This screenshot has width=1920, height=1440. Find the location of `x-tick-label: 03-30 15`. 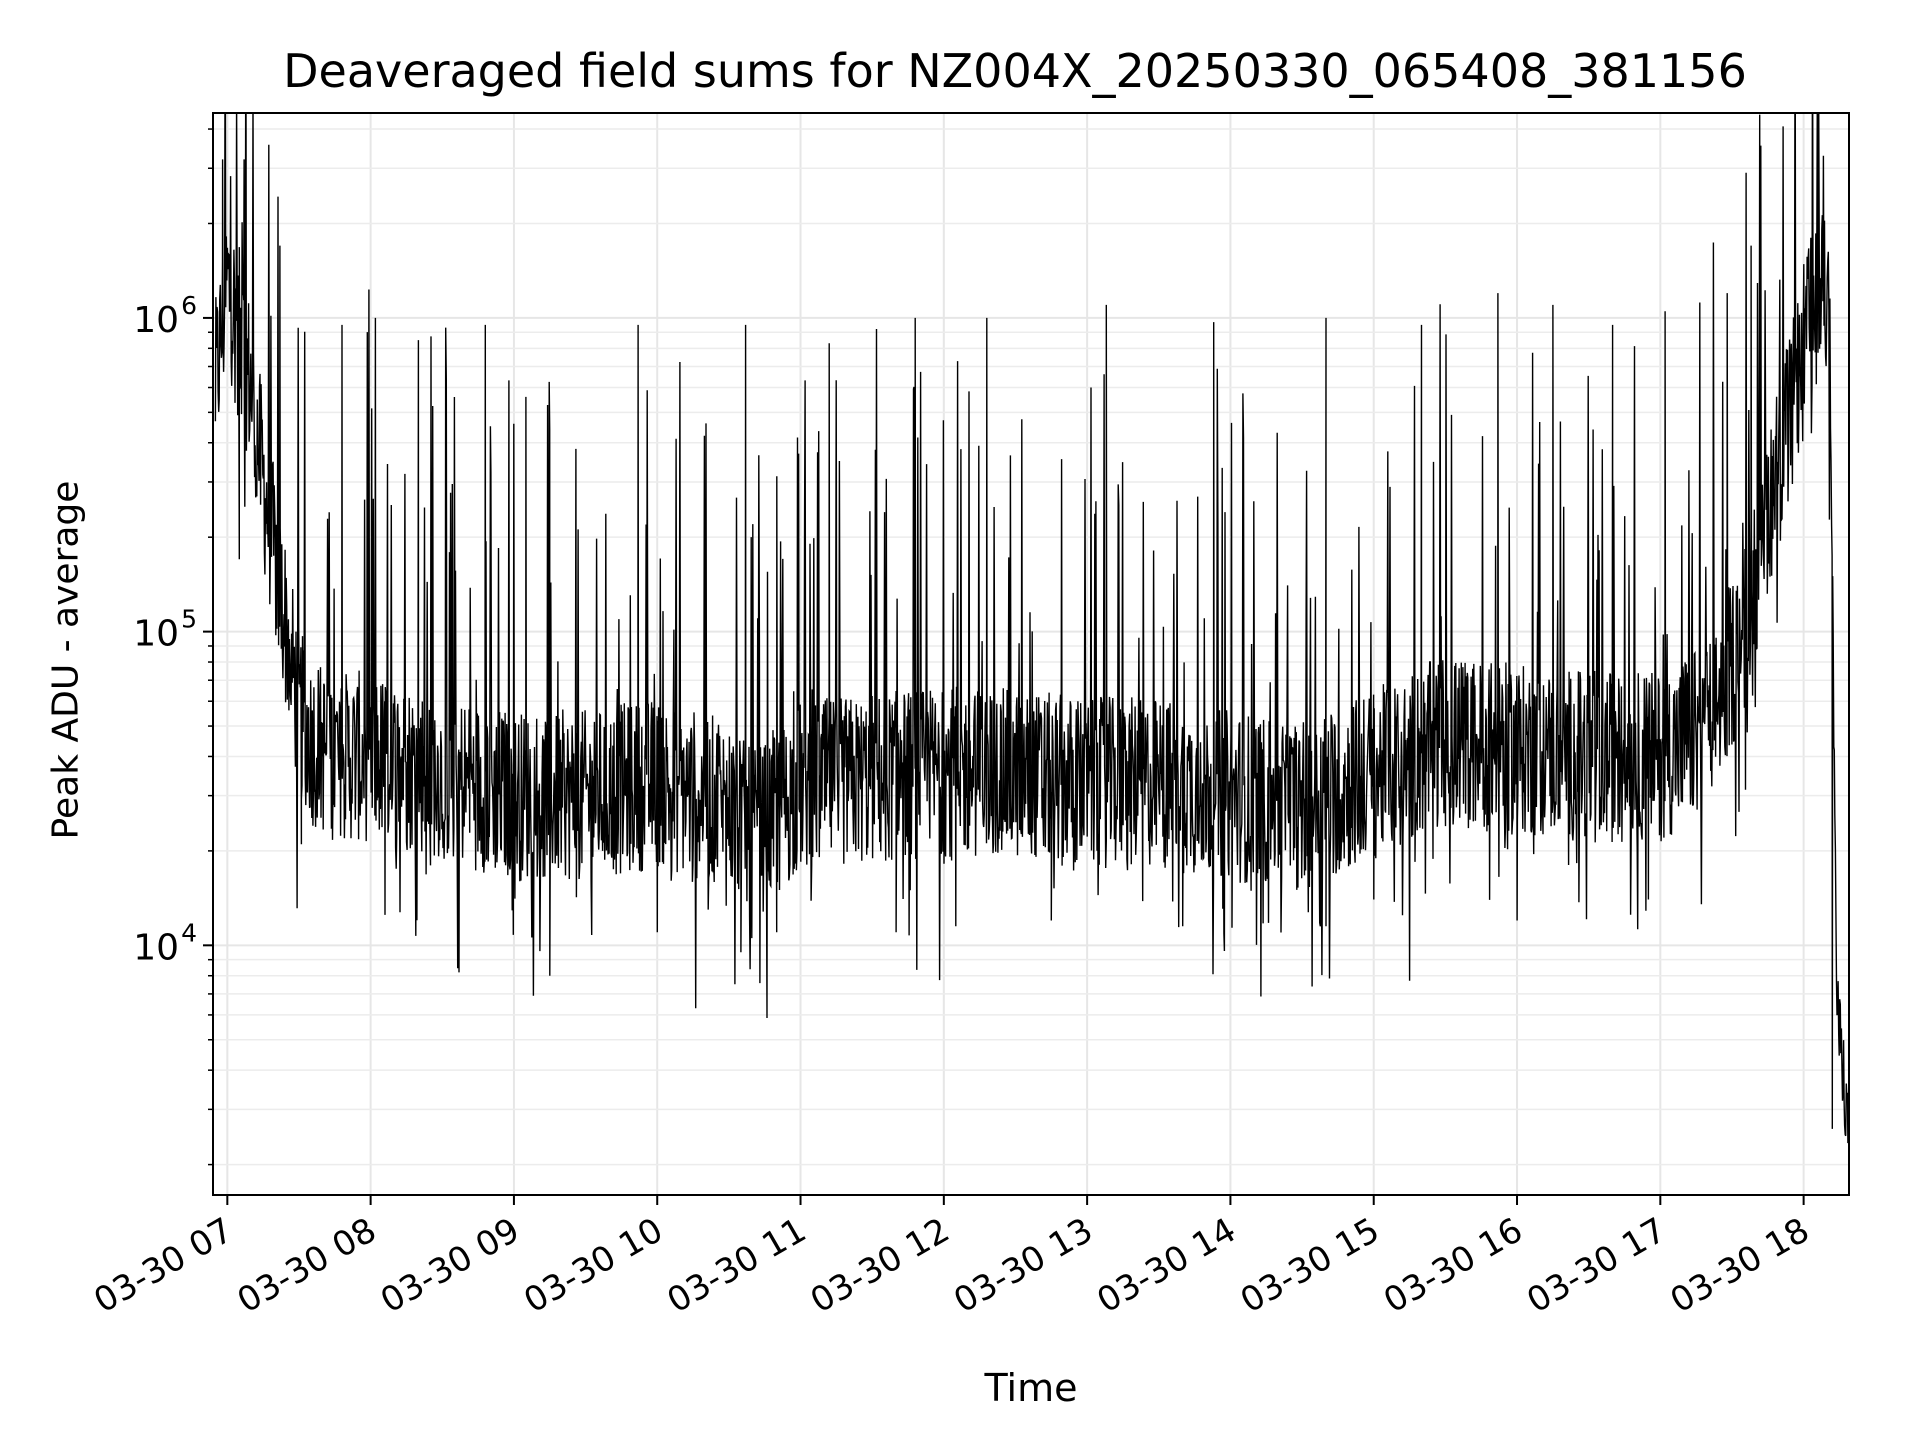

x-tick-label: 03-30 15 is located at coordinates (1310, 1265).